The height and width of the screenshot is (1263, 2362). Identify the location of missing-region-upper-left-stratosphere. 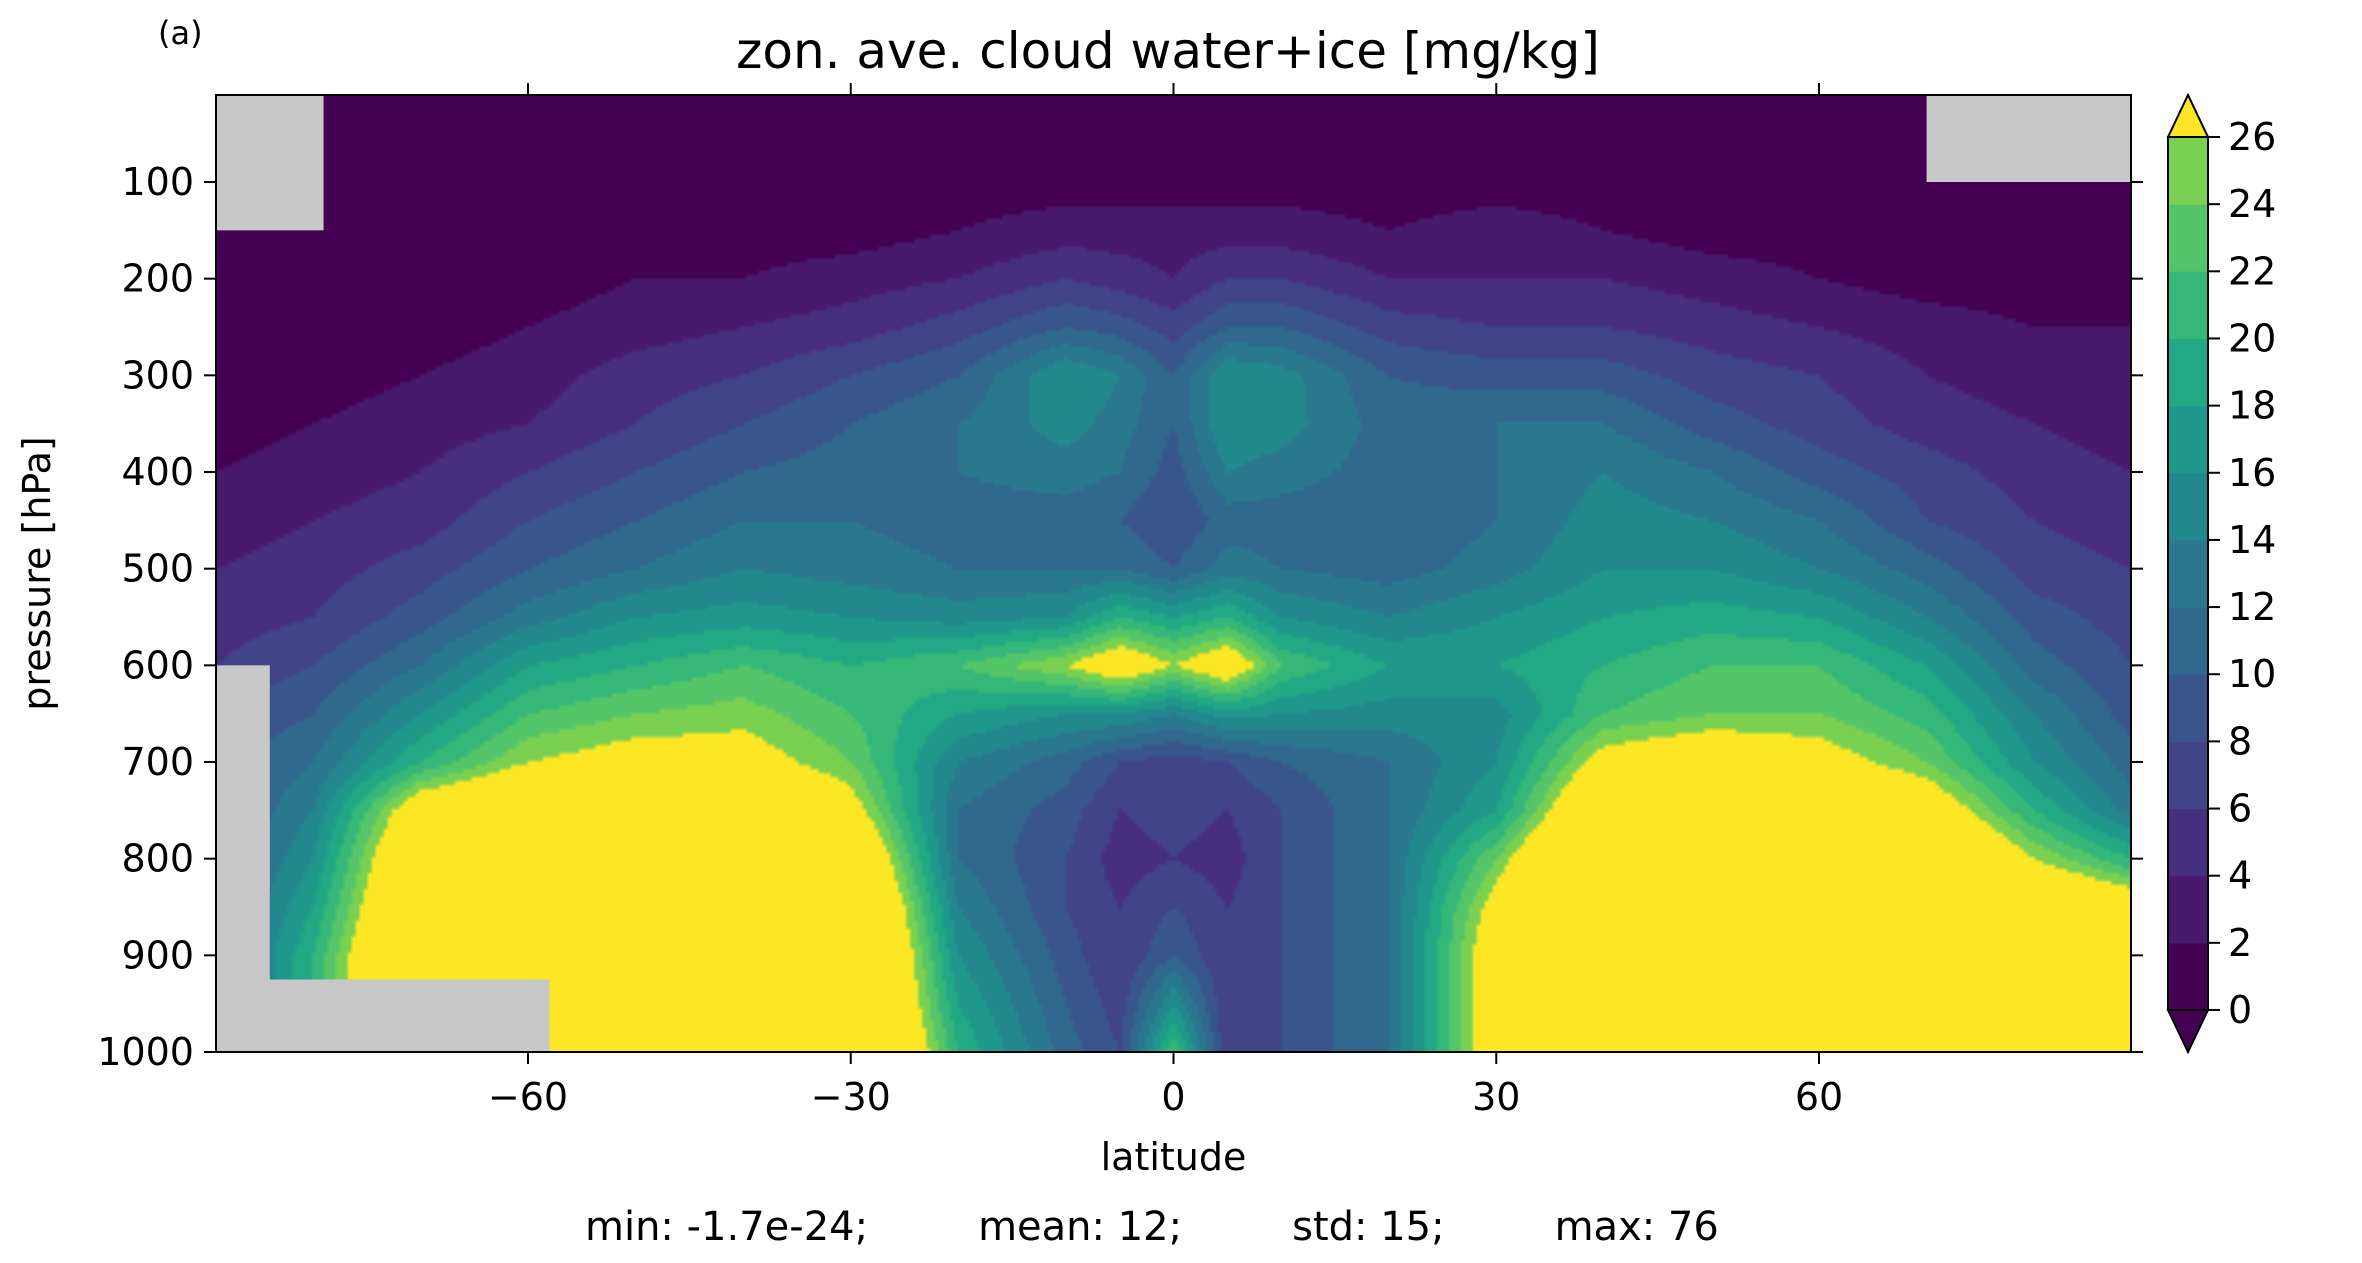
(270, 163).